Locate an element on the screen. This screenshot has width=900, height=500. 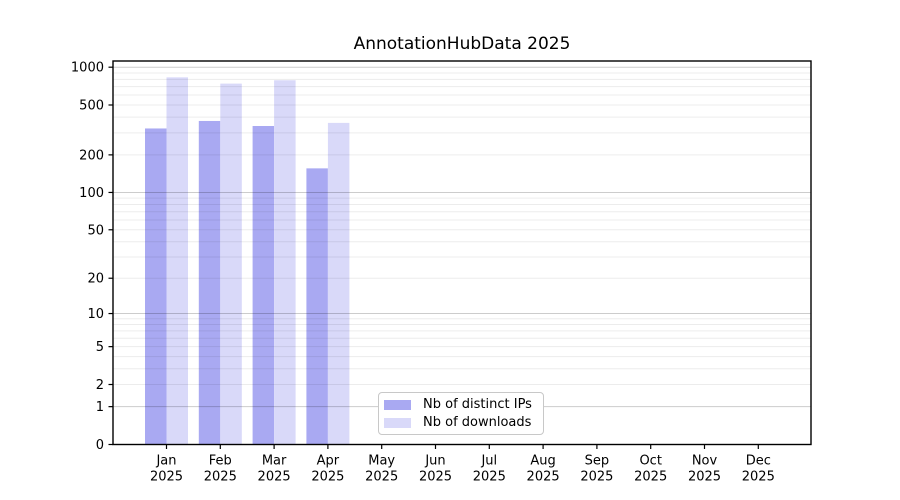
legend-label-distinct-ips: Nb of distinct IPs is located at coordinates (477, 404).